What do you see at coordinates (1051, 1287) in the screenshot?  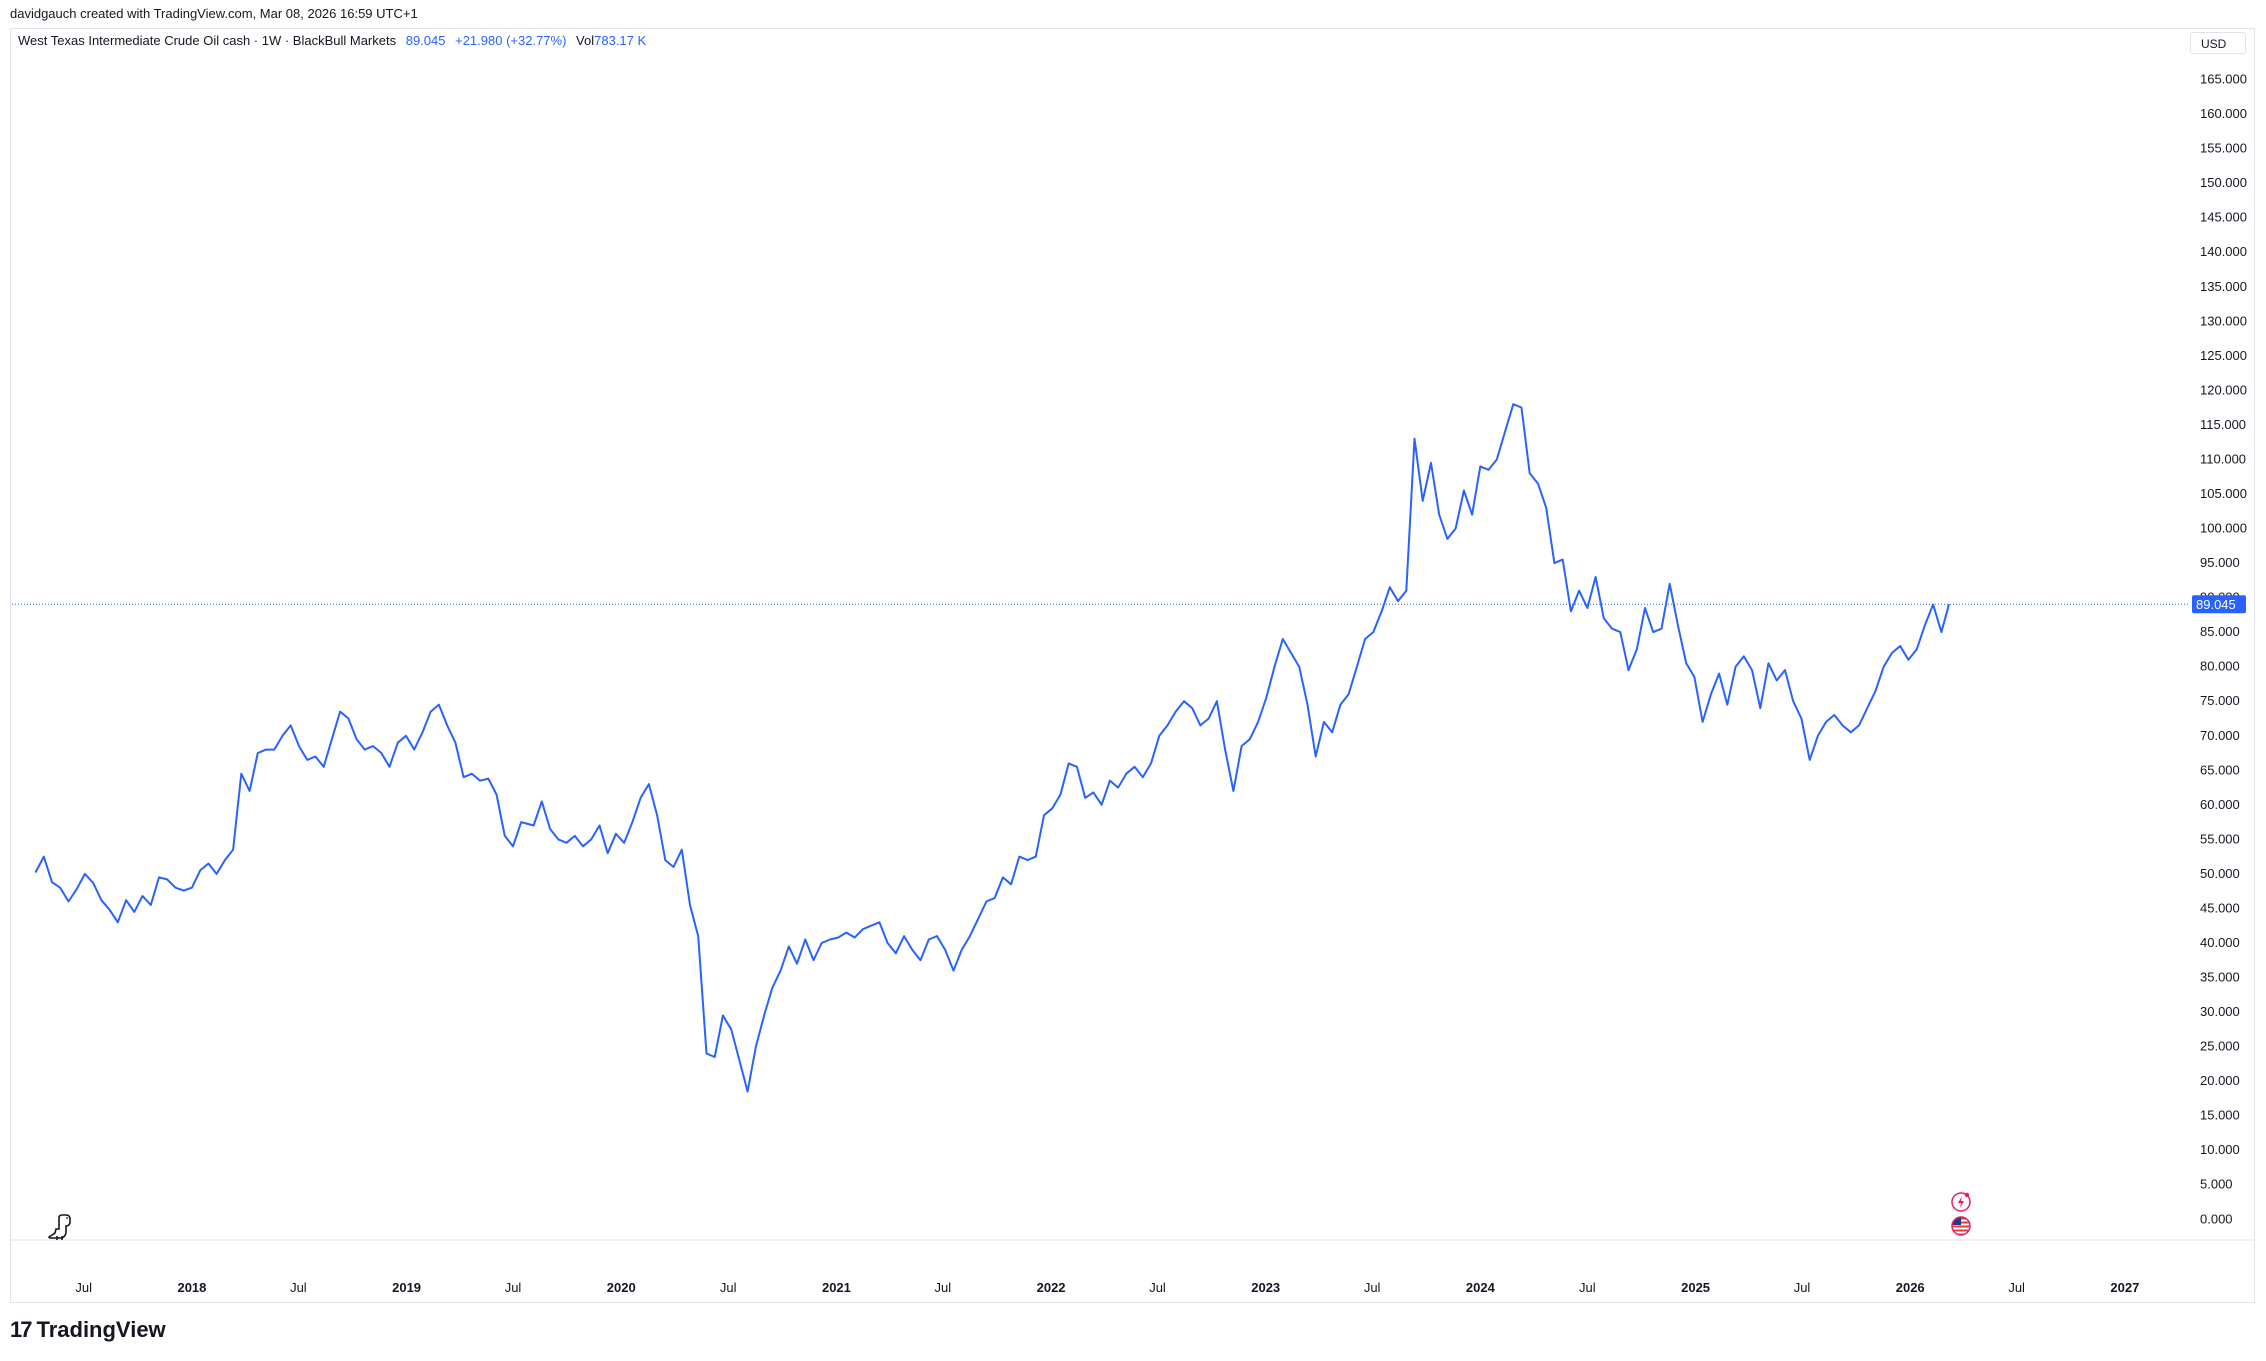 I see `x-tick-label: 2022` at bounding box center [1051, 1287].